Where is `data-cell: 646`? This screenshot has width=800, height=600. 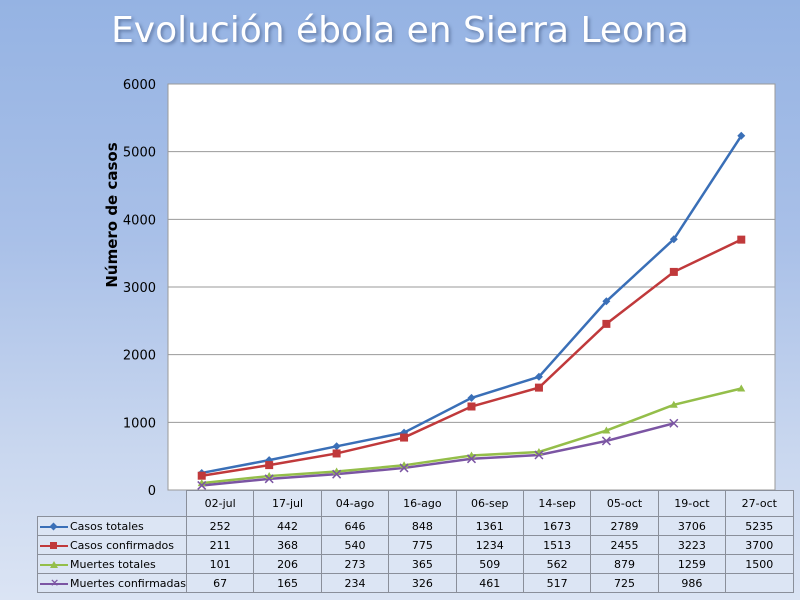
data-cell: 646 is located at coordinates (355, 526).